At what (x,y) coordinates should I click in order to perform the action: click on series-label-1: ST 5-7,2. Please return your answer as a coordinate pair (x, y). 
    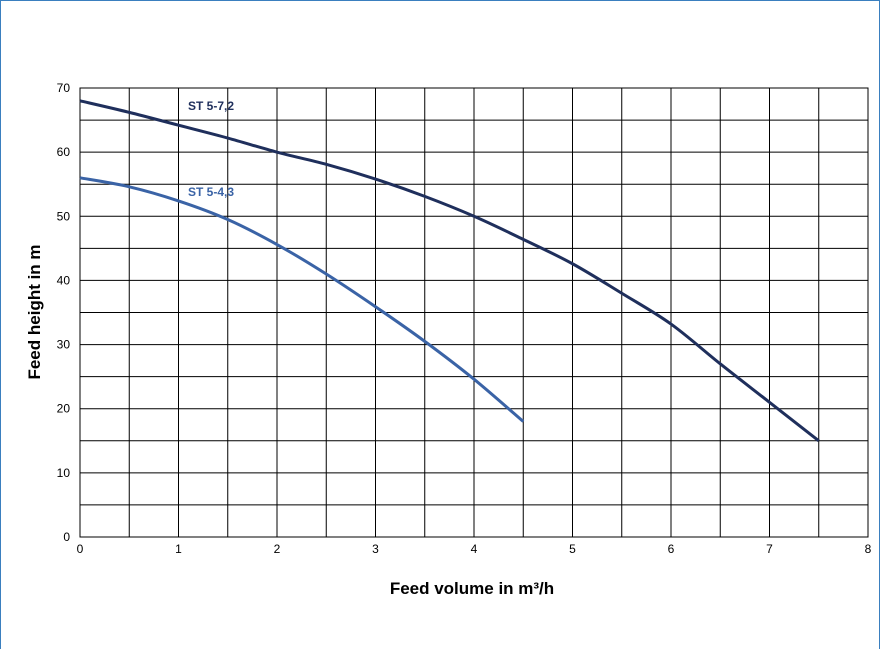
    Looking at the image, I should click on (211, 106).